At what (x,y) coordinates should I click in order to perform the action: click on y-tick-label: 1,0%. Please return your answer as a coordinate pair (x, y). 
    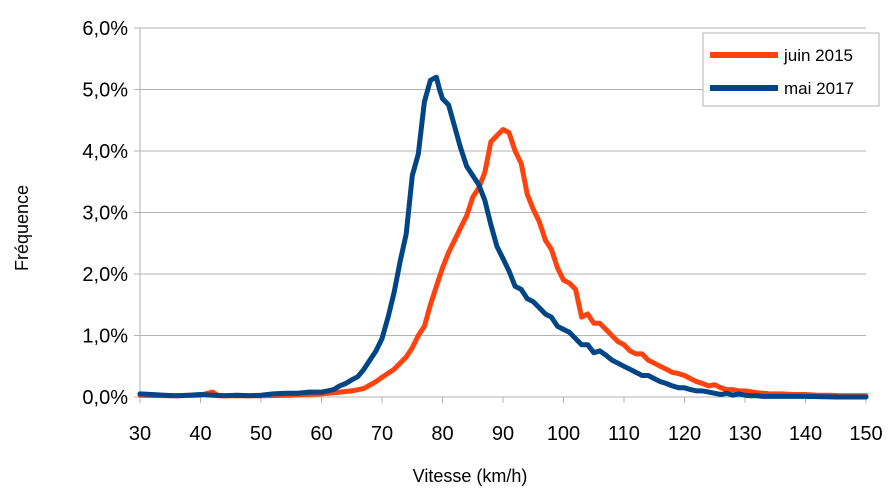
    Looking at the image, I should click on (105, 337).